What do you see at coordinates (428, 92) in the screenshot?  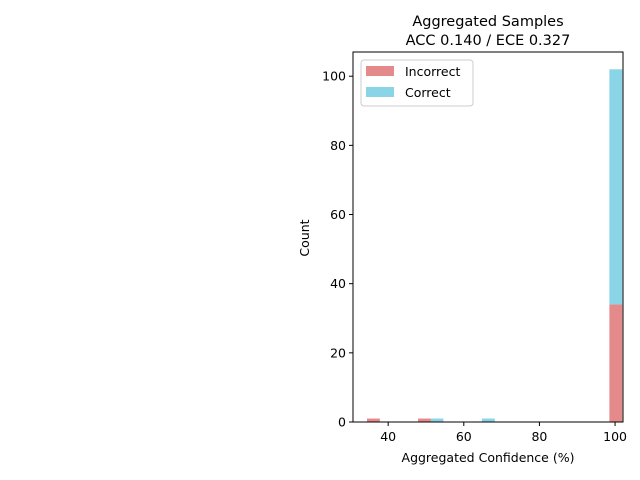 I see `legend-label-correct: Correct` at bounding box center [428, 92].